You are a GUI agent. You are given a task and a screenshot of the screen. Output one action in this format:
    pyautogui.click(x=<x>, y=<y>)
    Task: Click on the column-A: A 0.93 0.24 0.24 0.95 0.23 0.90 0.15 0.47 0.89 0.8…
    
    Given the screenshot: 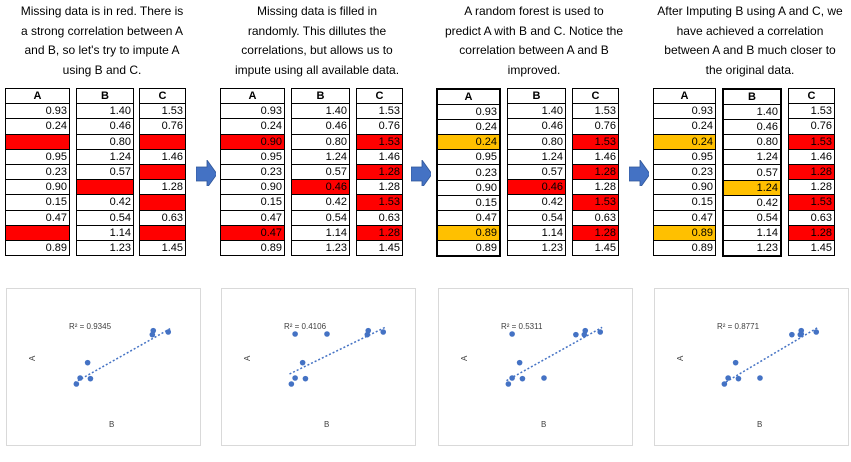 What is the action you would take?
    pyautogui.click(x=684, y=172)
    